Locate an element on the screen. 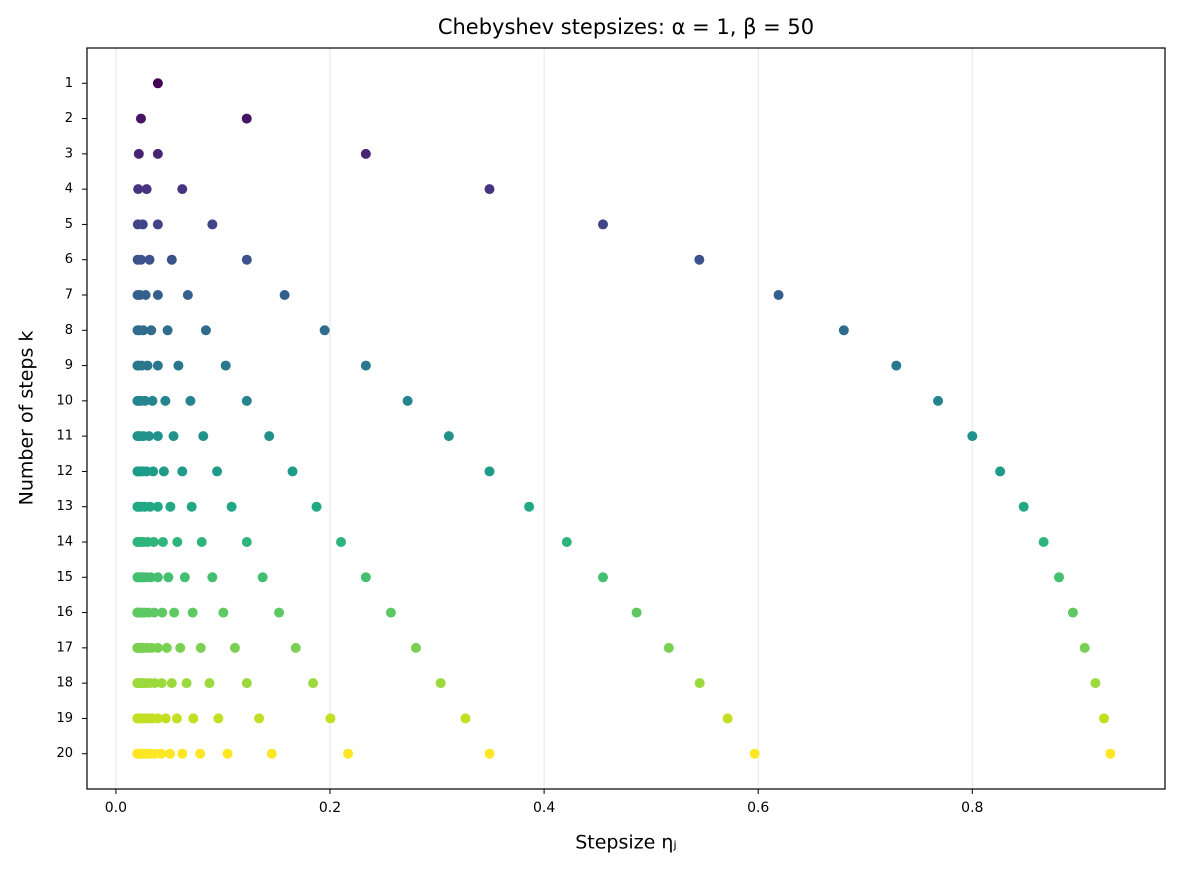 The image size is (1180, 877). y-tick-label: 13 is located at coordinates (64, 506).